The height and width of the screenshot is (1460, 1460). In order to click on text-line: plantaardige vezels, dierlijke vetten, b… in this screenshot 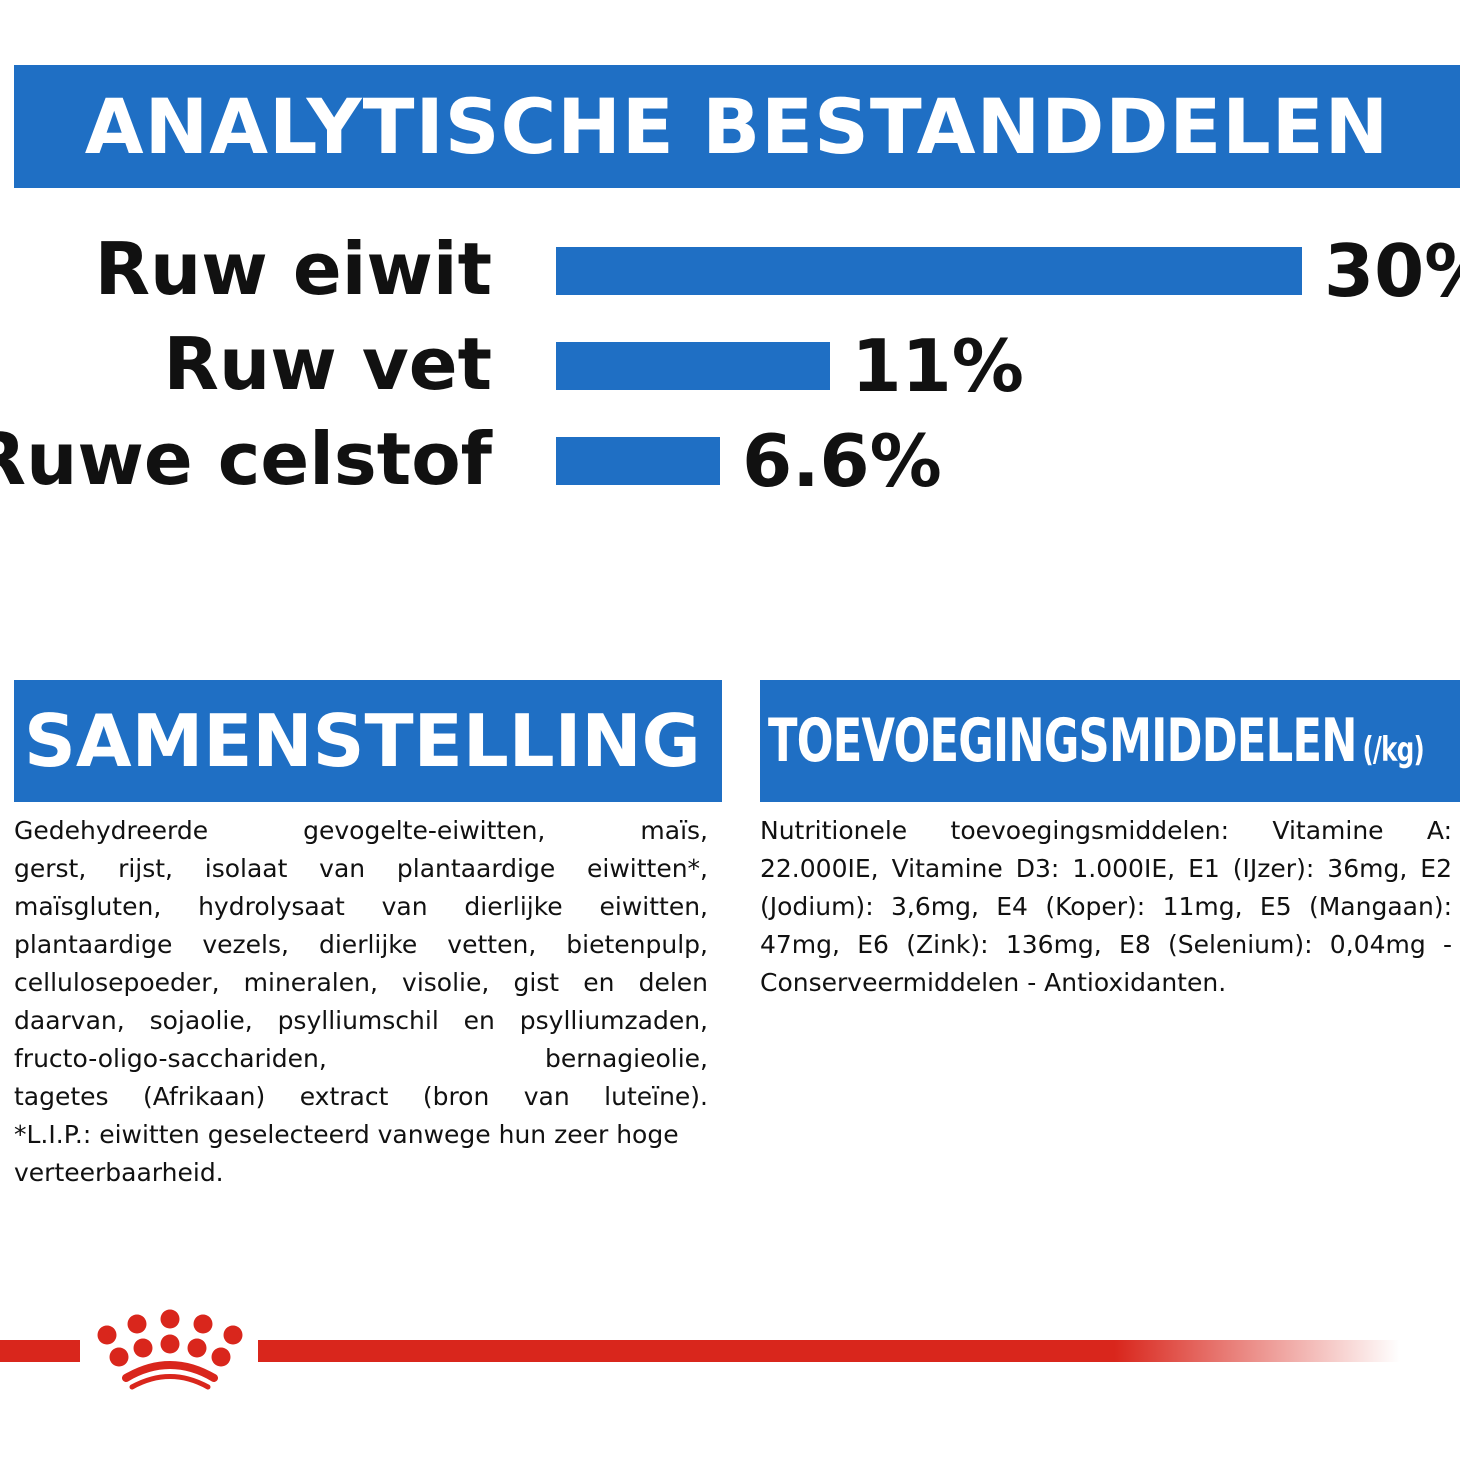, I will do `click(361, 944)`.